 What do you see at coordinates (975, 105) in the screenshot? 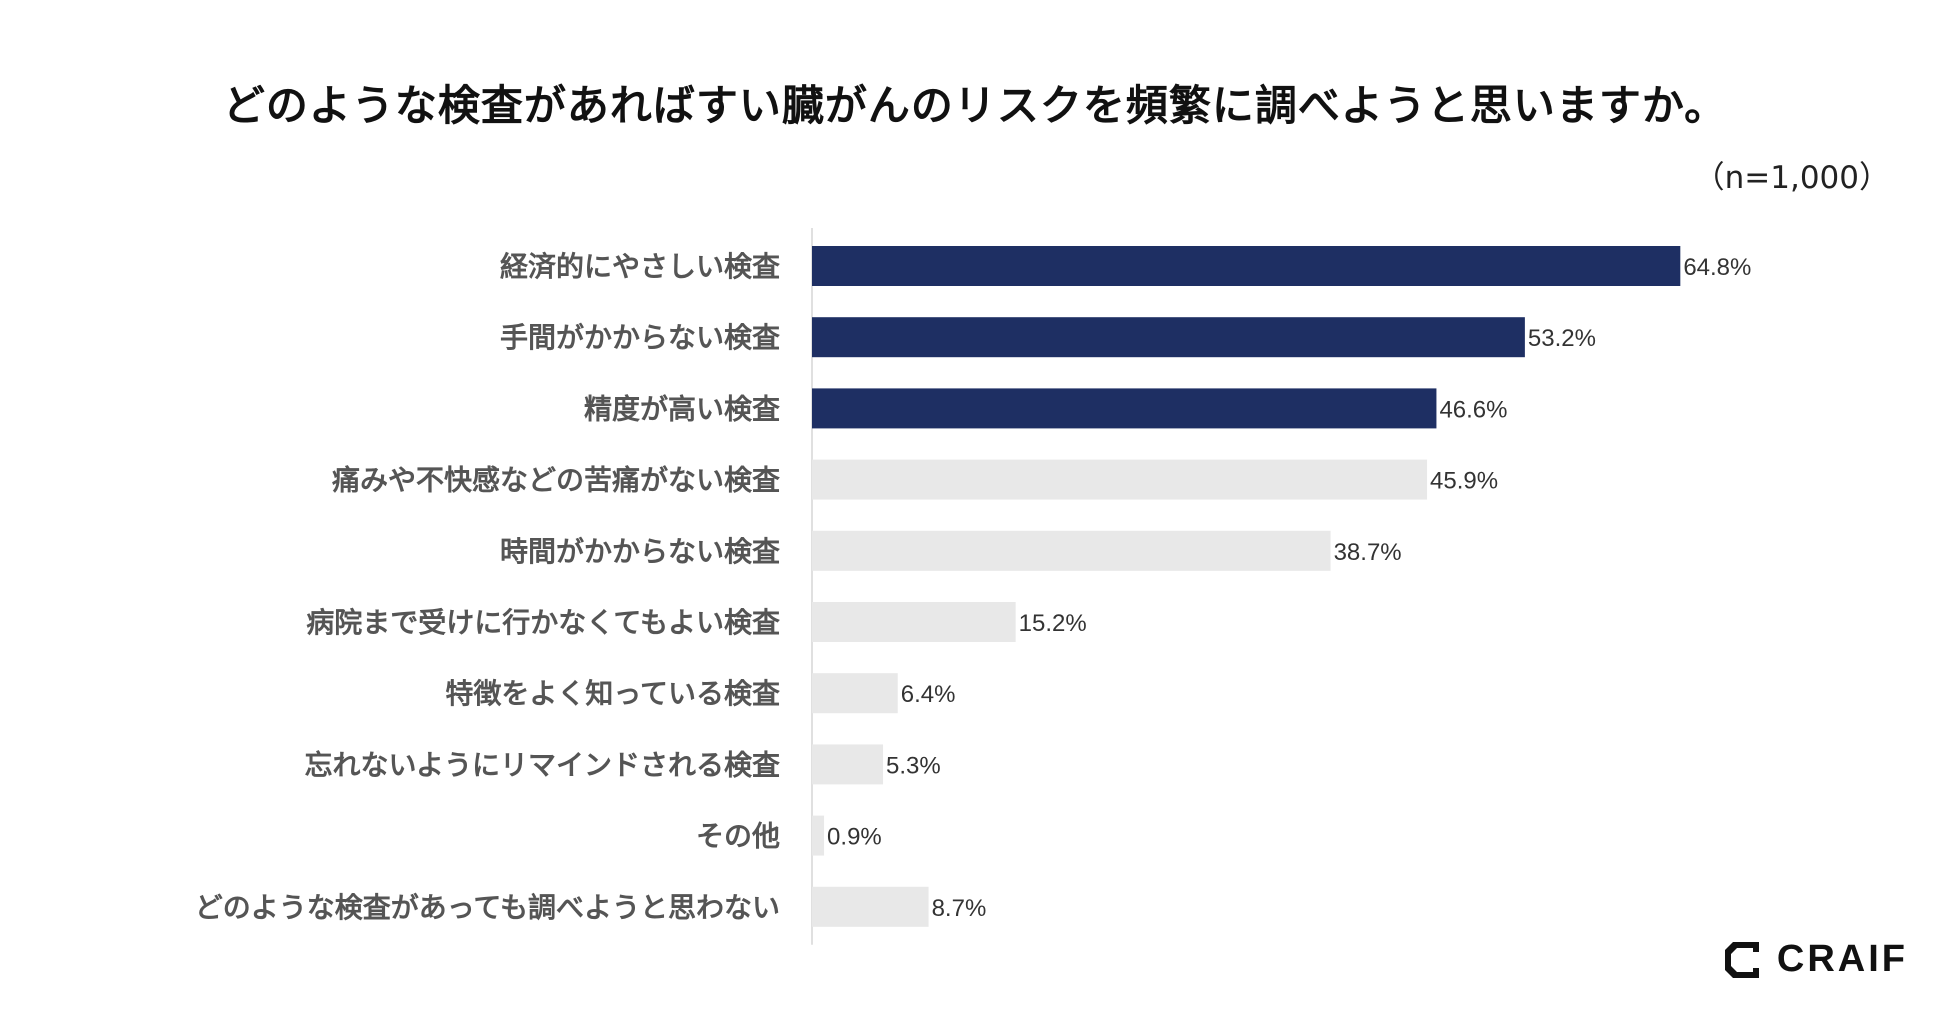
I see `chart-title: どのような検査があればすい臓がんのリスクを頻繁に調べようと思いますか。` at bounding box center [975, 105].